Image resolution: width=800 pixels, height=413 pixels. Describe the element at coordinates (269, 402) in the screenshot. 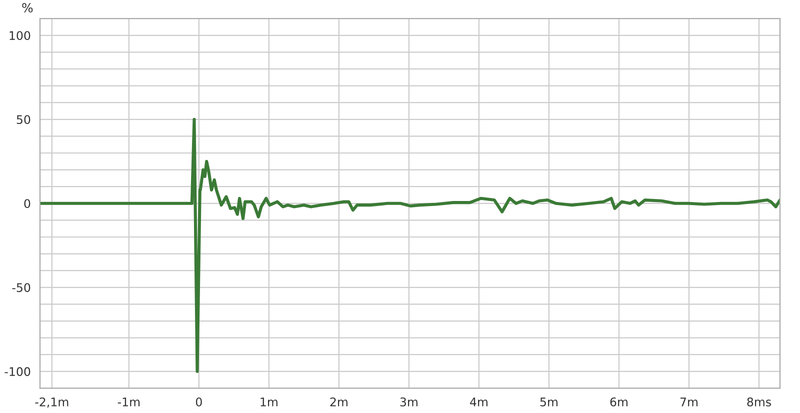

I see `x-tick-label: 1m` at that location.